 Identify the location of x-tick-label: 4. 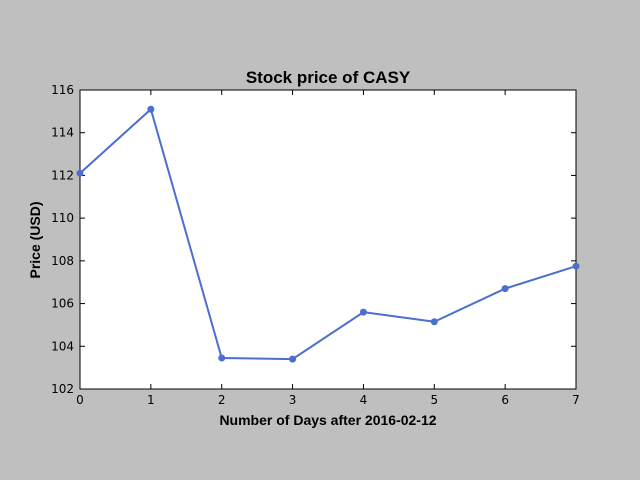
(364, 400).